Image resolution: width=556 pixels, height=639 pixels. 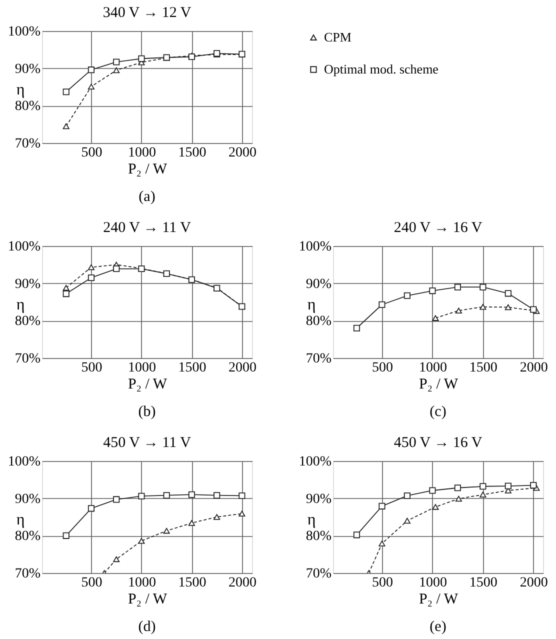 What do you see at coordinates (147, 412) in the screenshot?
I see `text: (b)` at bounding box center [147, 412].